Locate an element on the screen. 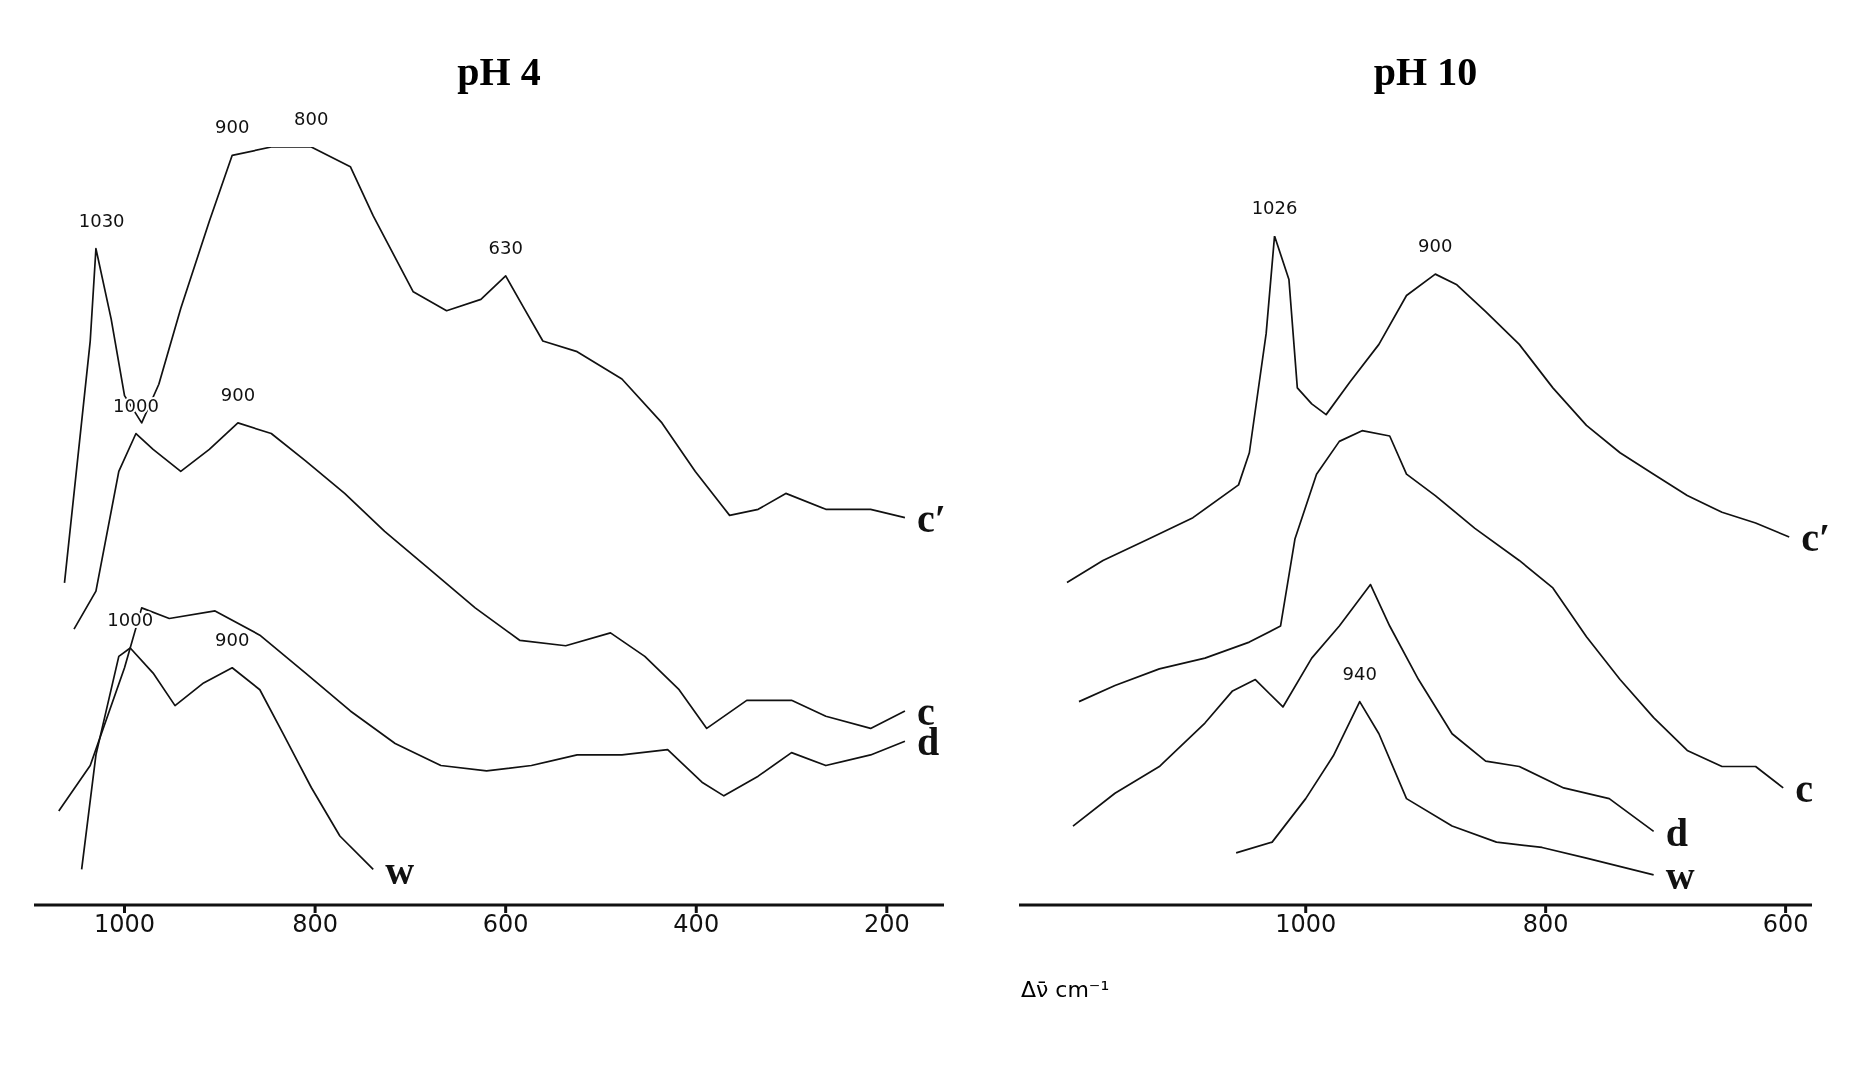  chart-title: pH 10 is located at coordinates (1425, 71).